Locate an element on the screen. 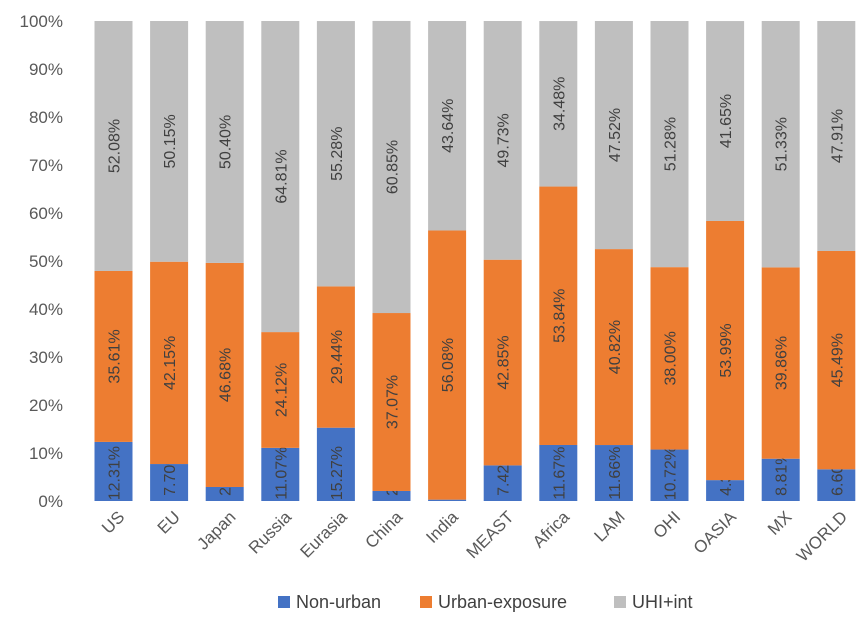  data-label: 53.99% is located at coordinates (726, 350).